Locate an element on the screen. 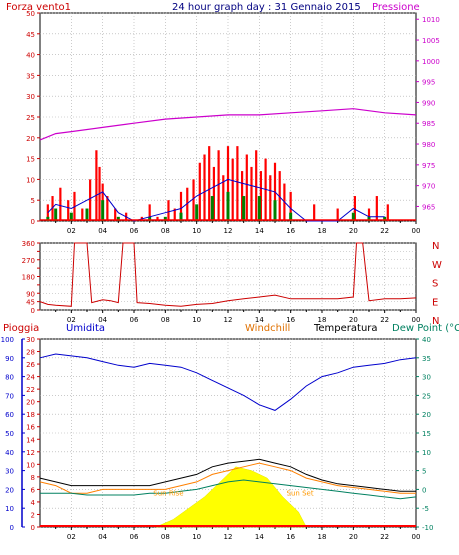 Image resolution: width=459 pixels, height=555 pixels. rain-ytick-label: 2 is located at coordinates (33, 515).